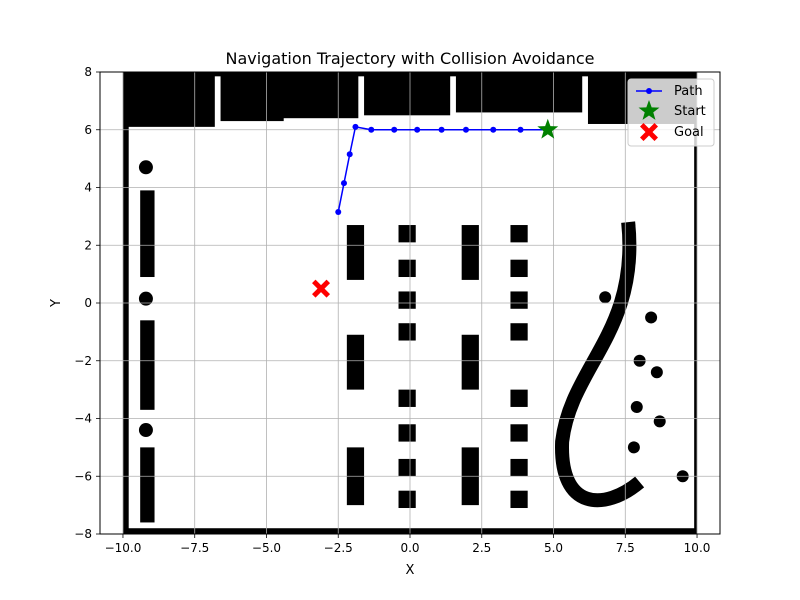  I want to click on y-axis-label: Y, so click(56, 303).